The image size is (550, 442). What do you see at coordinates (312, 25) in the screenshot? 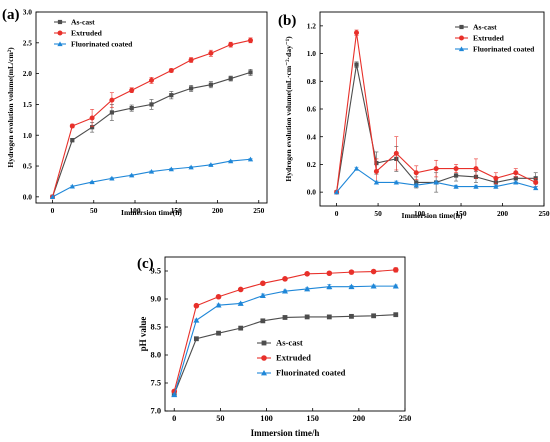
I see `y-tick-label: 1.2` at bounding box center [312, 25].